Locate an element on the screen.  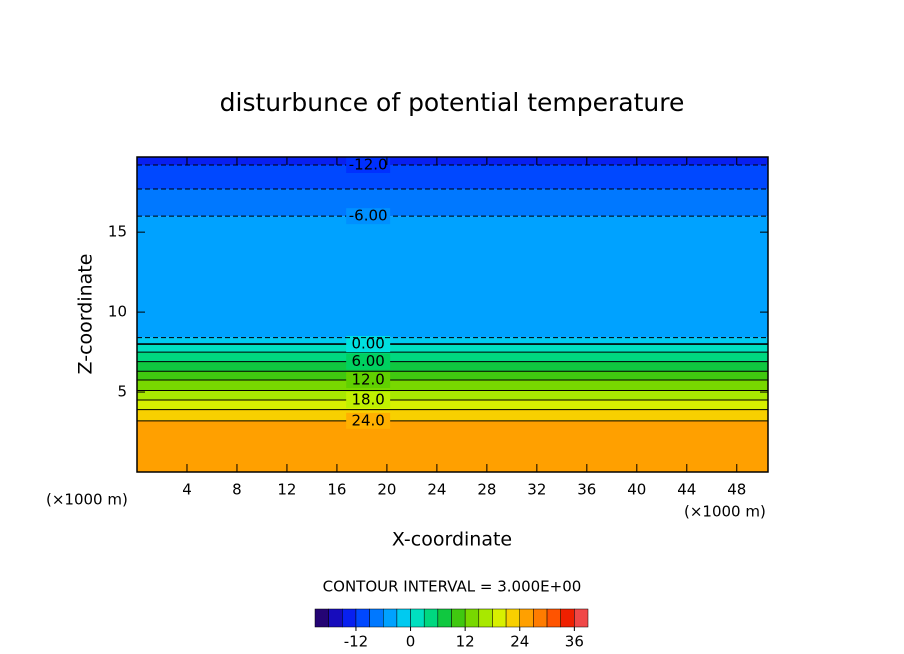
colorbar-tick-label: -12 is located at coordinates (356, 642).